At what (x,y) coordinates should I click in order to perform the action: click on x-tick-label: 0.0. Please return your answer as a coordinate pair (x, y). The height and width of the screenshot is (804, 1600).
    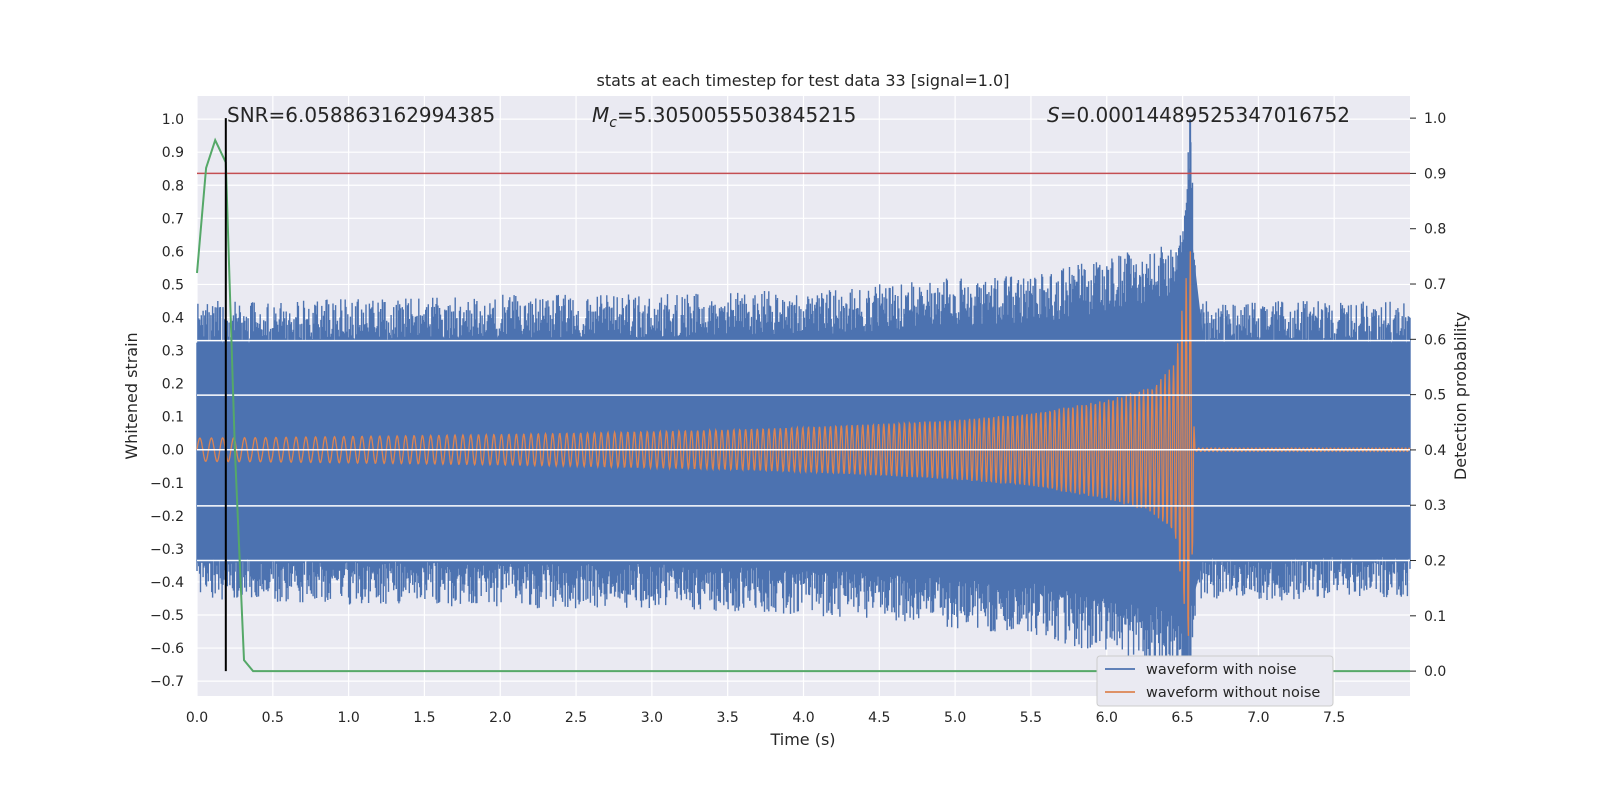
    Looking at the image, I should click on (197, 718).